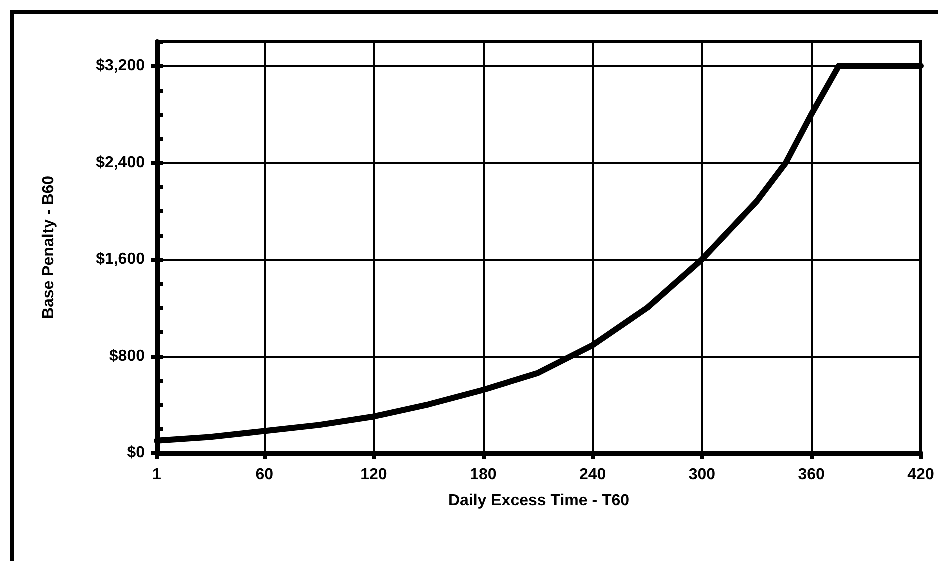  Describe the element at coordinates (702, 475) in the screenshot. I see `x-tick-label: 300` at that location.